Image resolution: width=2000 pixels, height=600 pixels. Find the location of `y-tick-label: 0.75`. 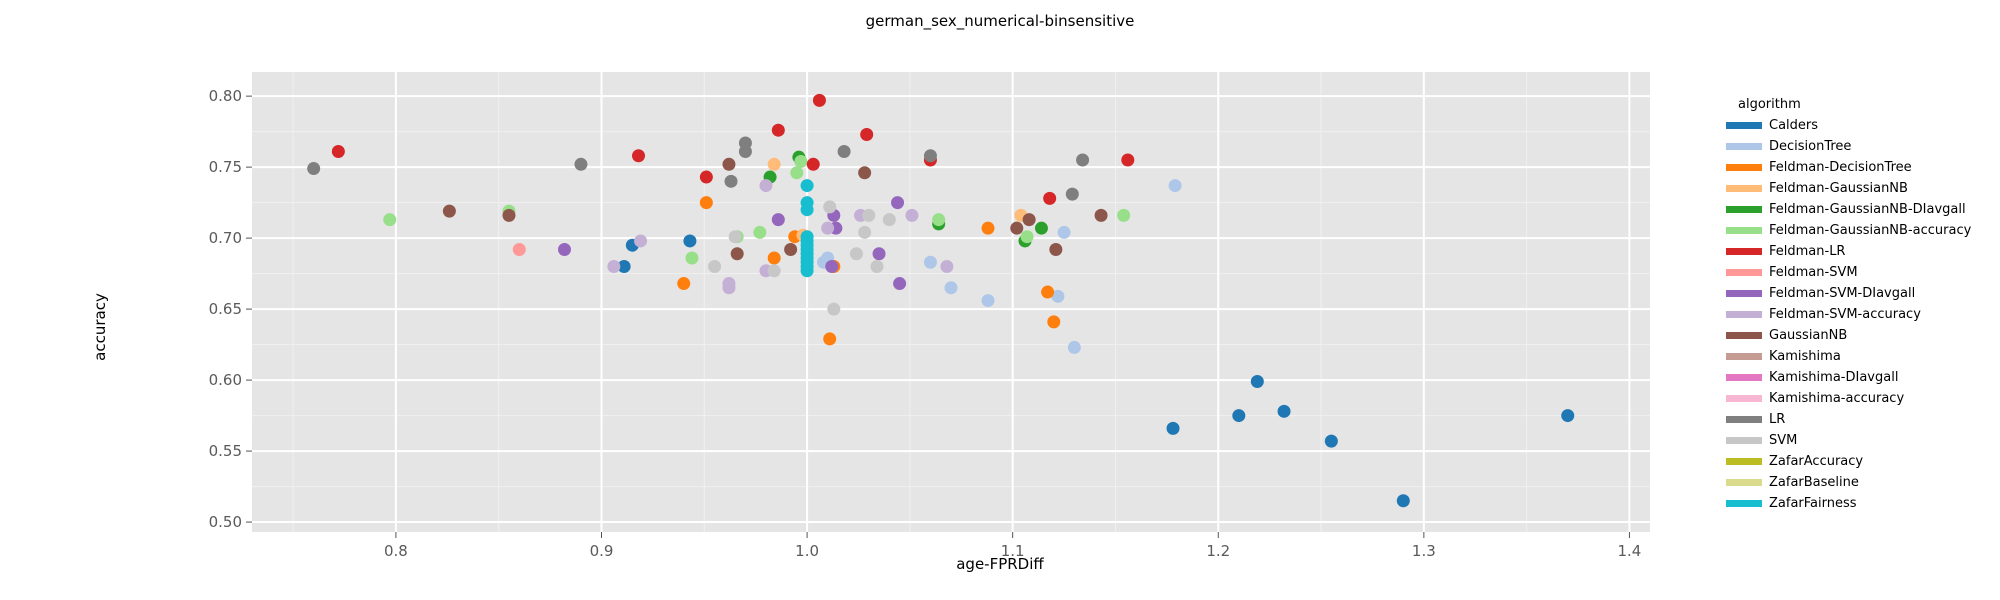

y-tick-label: 0.75 is located at coordinates (225, 167).